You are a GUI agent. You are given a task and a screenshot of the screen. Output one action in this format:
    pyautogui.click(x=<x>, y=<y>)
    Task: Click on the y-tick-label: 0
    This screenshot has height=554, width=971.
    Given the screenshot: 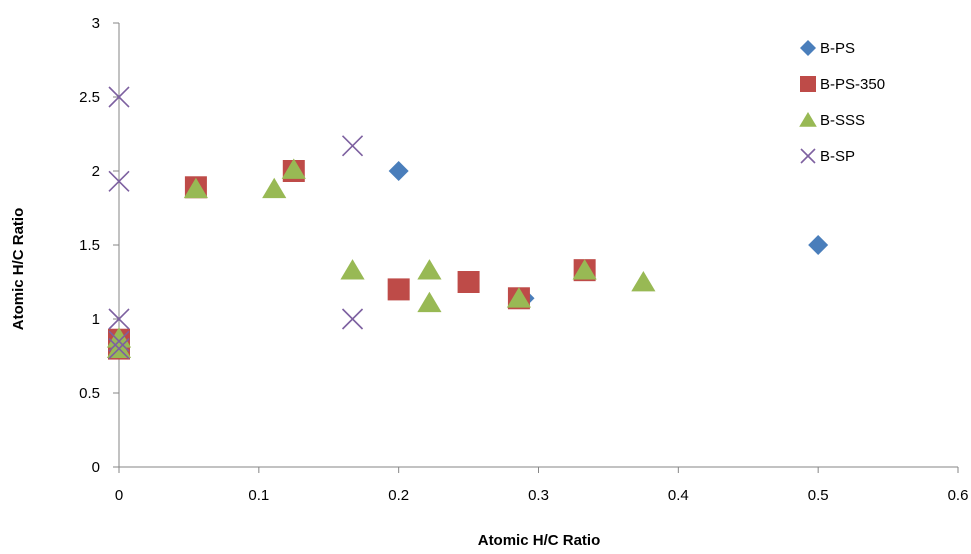 What is the action you would take?
    pyautogui.click(x=96, y=467)
    